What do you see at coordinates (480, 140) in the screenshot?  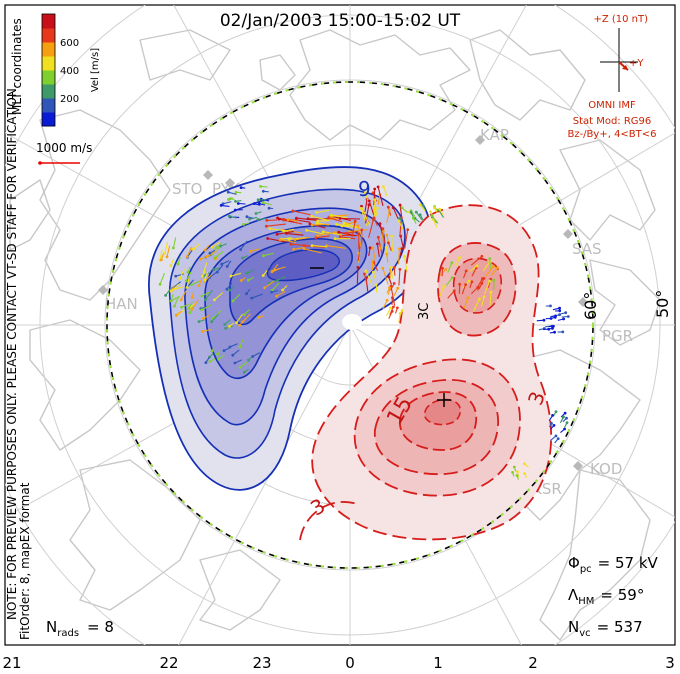 I see `station-marker` at bounding box center [480, 140].